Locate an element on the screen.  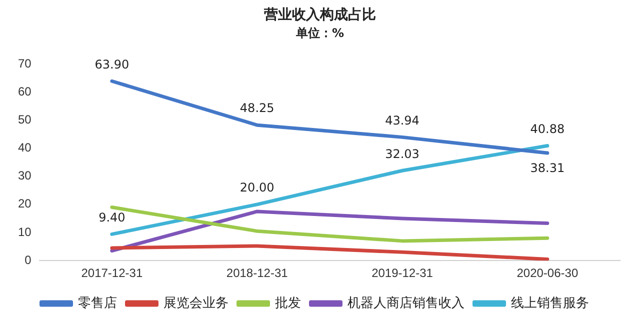
data-label: 38.31 is located at coordinates (547, 168).